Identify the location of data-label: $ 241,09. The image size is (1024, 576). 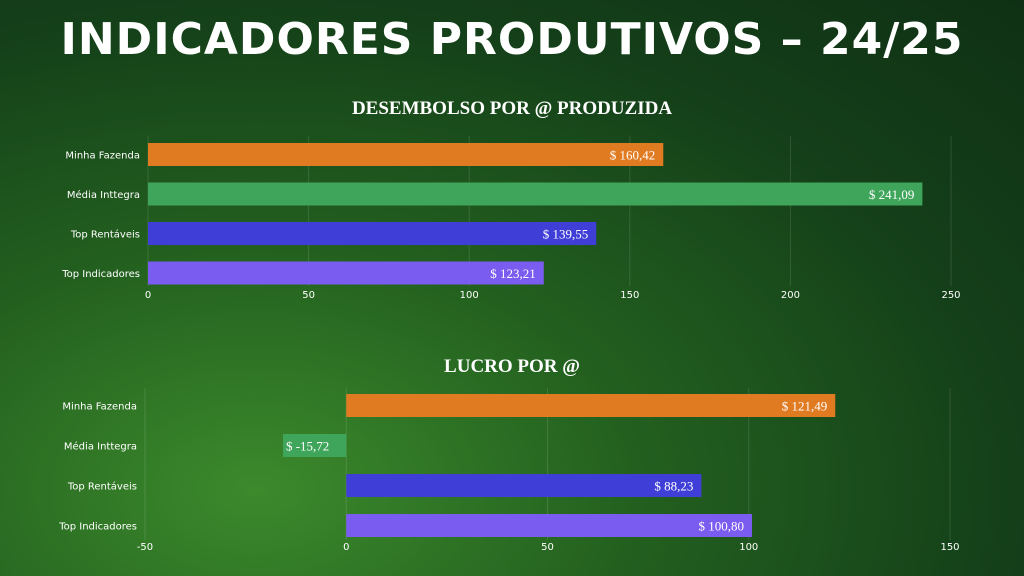
(892, 194).